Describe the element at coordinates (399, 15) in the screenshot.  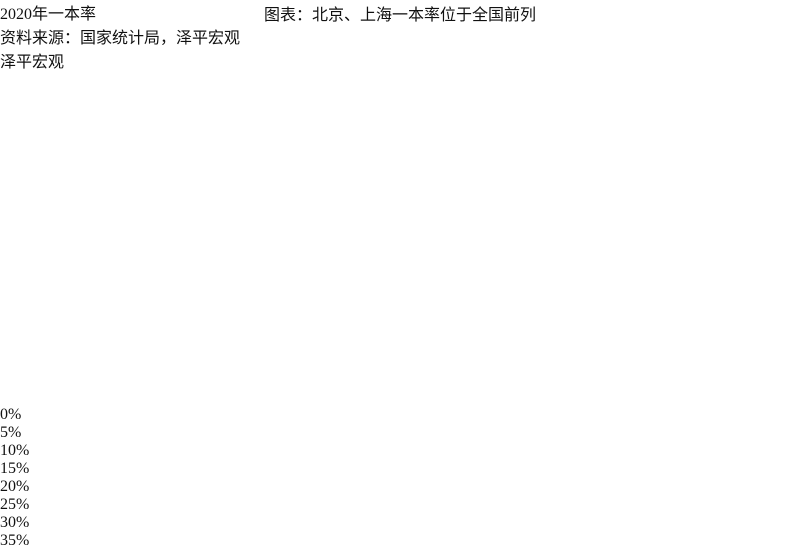
I see `page-title: 图表：北京、上海一本率位于全国前列` at that location.